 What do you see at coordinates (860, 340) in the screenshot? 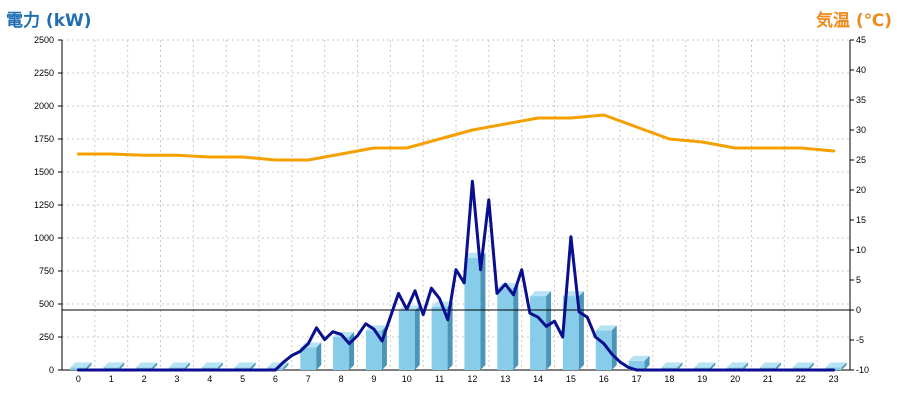
I see `right-tick-label: -5` at bounding box center [860, 340].